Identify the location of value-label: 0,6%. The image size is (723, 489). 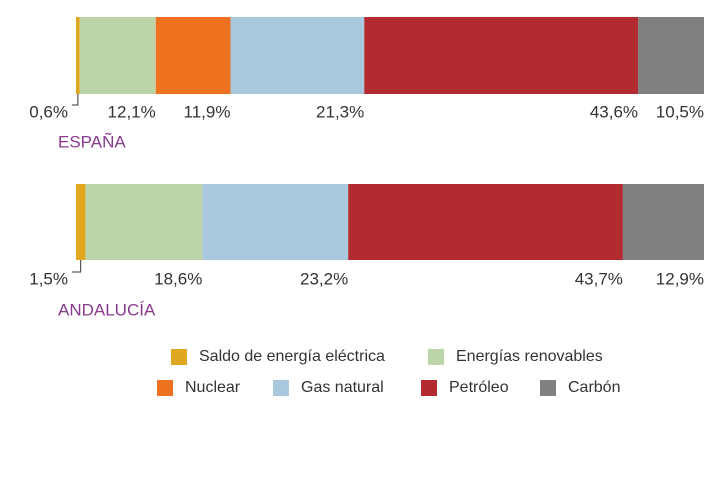
(48, 111).